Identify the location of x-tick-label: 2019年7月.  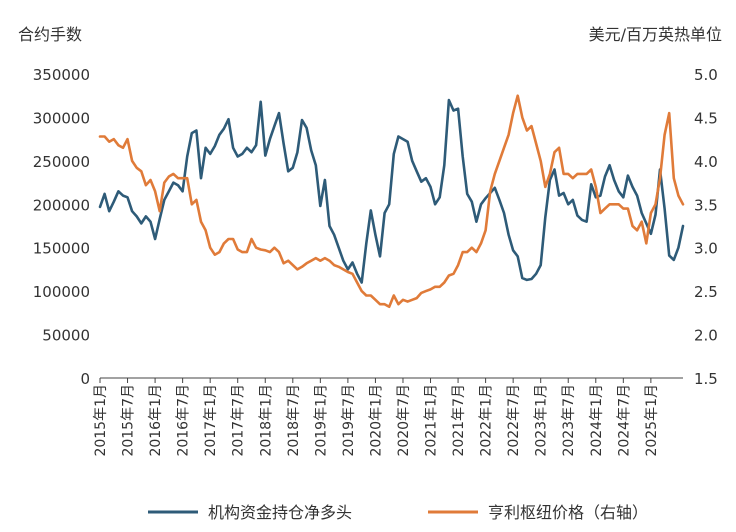
(349, 420).